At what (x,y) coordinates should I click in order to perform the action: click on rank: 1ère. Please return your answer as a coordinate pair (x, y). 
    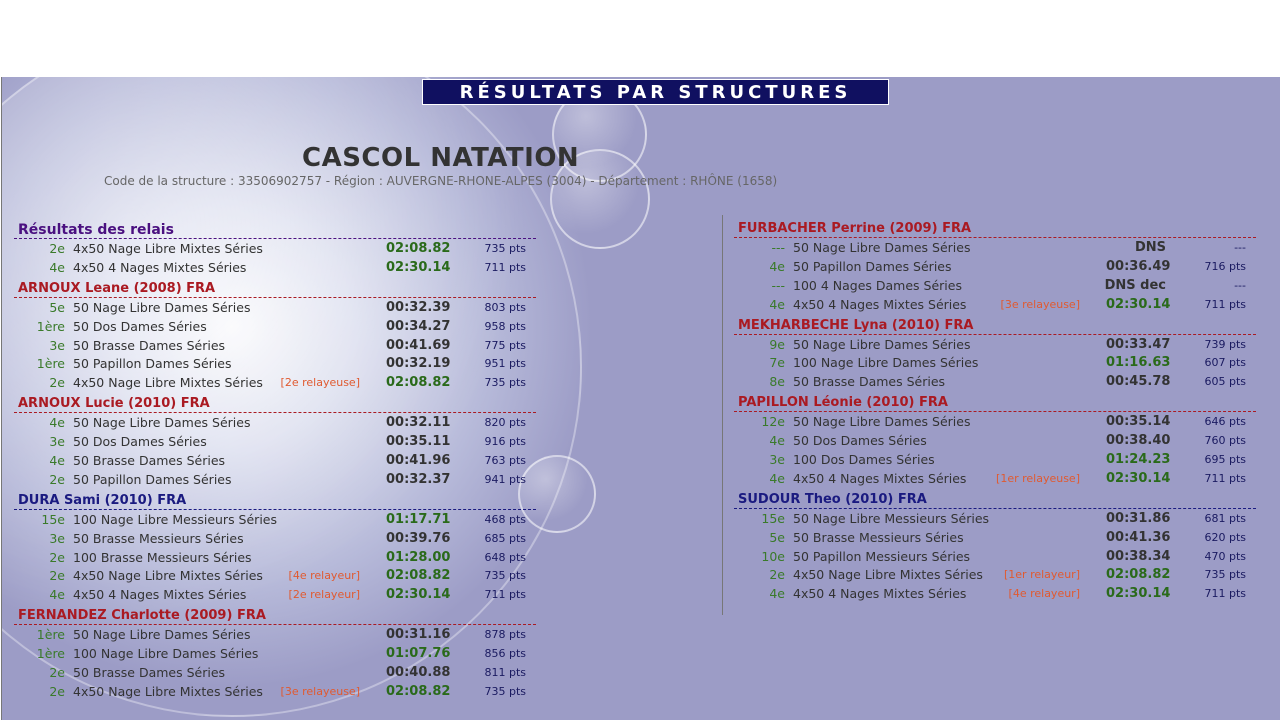
    Looking at the image, I should click on (50, 635).